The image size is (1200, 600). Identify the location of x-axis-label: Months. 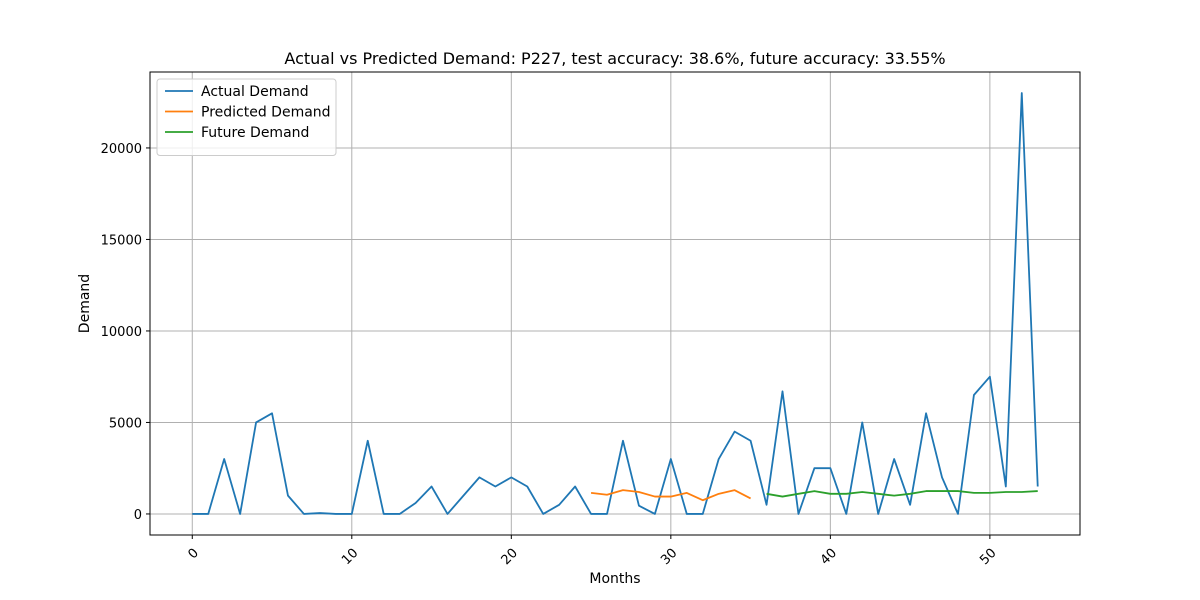
(614, 579).